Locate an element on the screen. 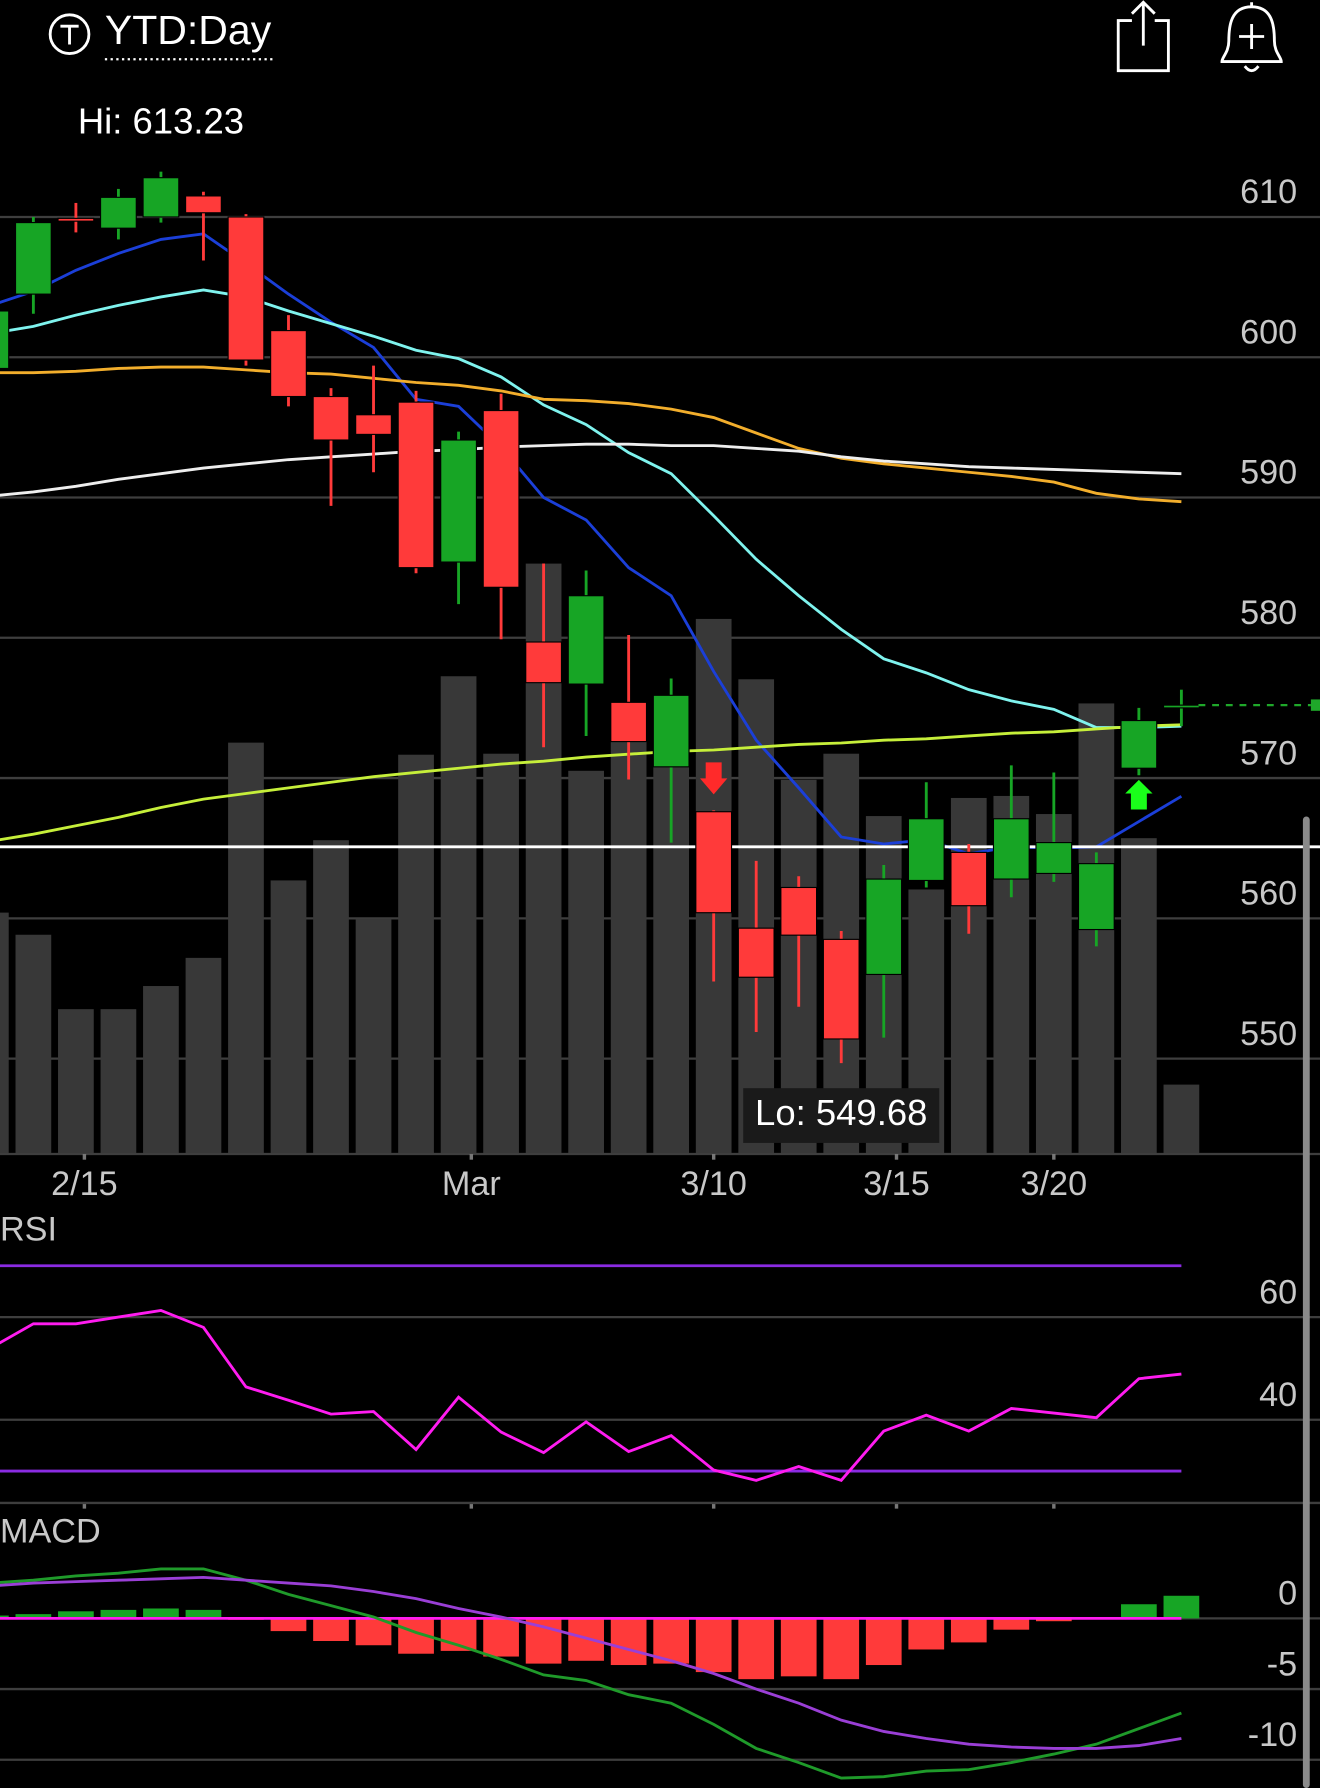 This screenshot has width=1320, height=1788. icon-glyph is located at coordinates (69, 34).